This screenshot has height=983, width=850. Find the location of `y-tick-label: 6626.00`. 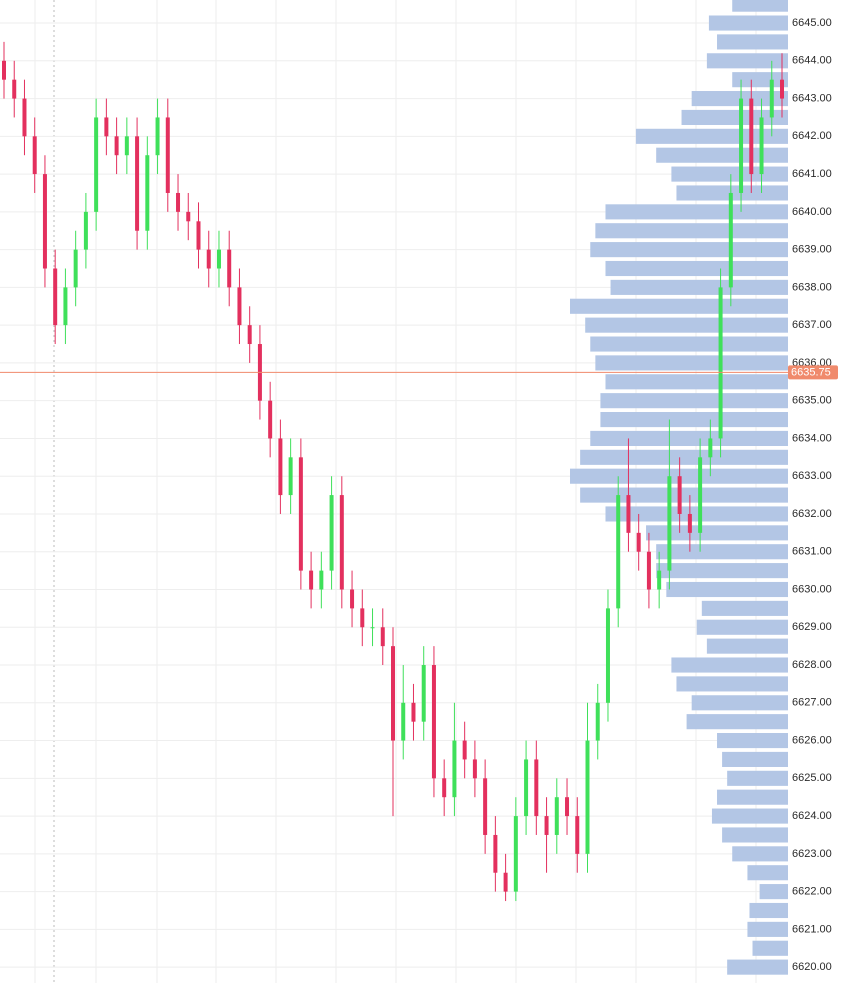

y-tick-label: 6626.00 is located at coordinates (812, 740).